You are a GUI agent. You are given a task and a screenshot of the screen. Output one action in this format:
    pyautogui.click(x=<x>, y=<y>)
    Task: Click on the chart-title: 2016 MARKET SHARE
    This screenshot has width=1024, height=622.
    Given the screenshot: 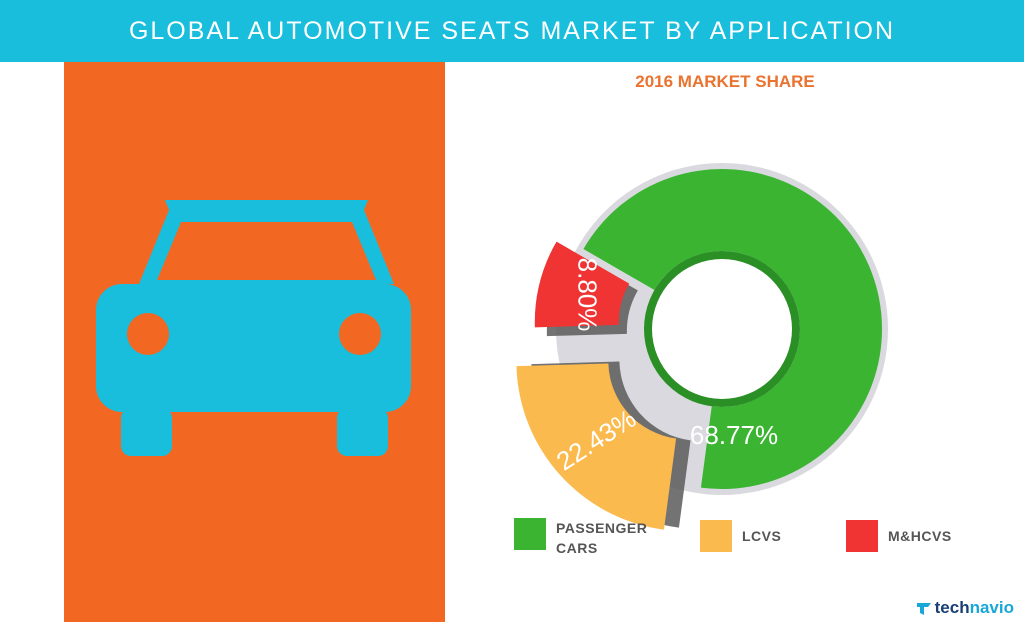 What is the action you would take?
    pyautogui.click(x=725, y=81)
    